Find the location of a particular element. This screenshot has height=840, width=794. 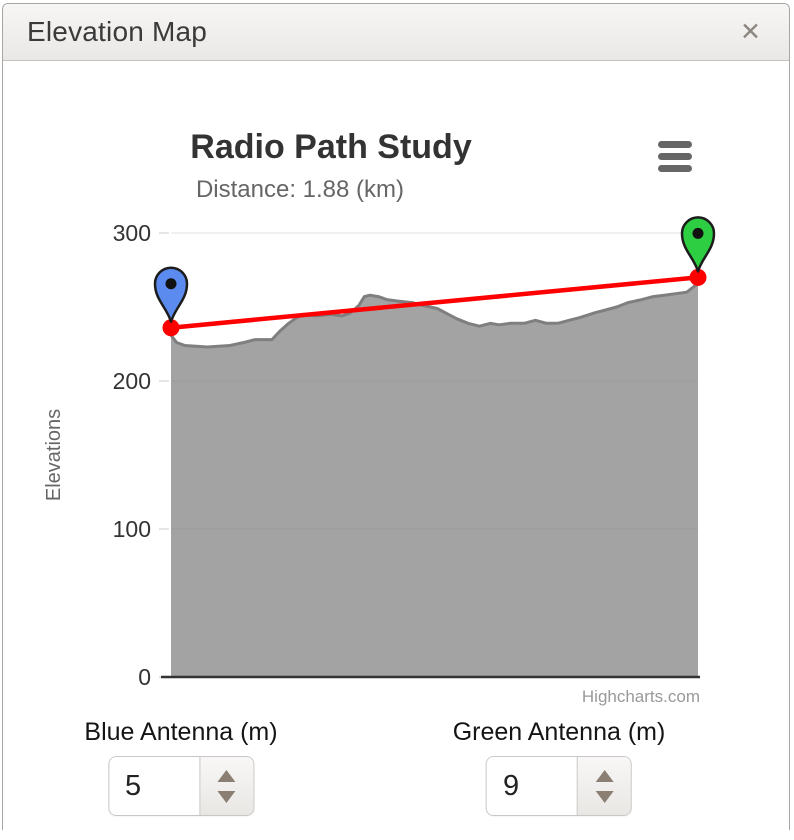

y-tick-label-200: 200 is located at coordinates (132, 381).